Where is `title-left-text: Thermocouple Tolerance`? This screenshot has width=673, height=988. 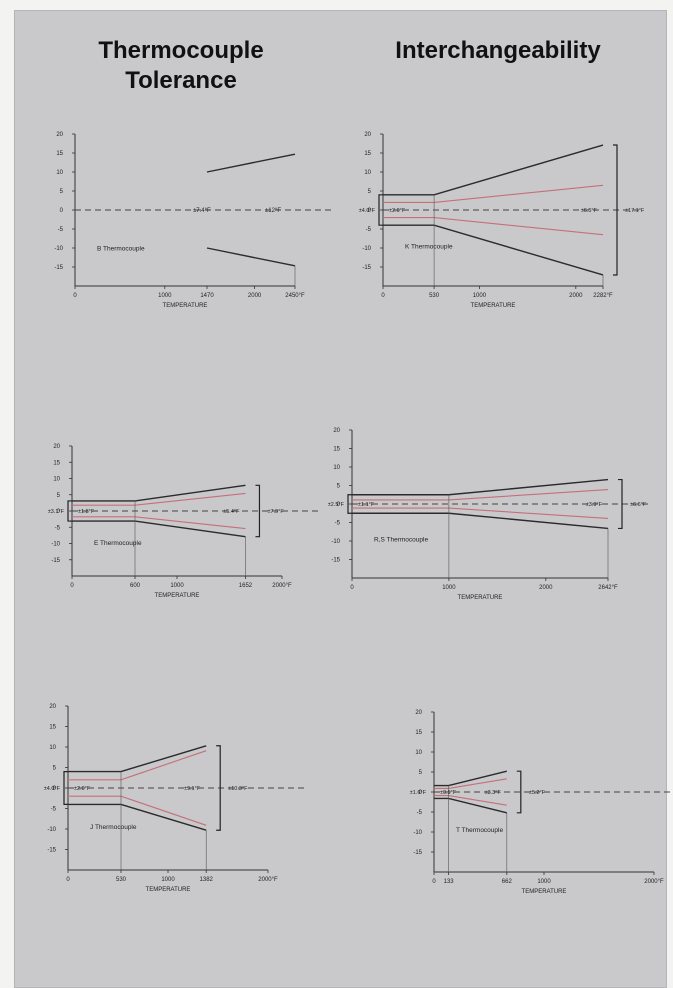 title-left-text: Thermocouple Tolerance is located at coordinates (181, 65).